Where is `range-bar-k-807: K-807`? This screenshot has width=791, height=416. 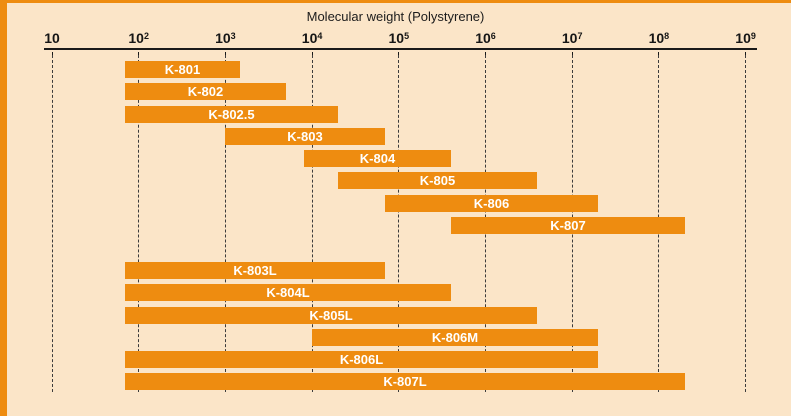
range-bar-k-807: K-807 is located at coordinates (568, 225).